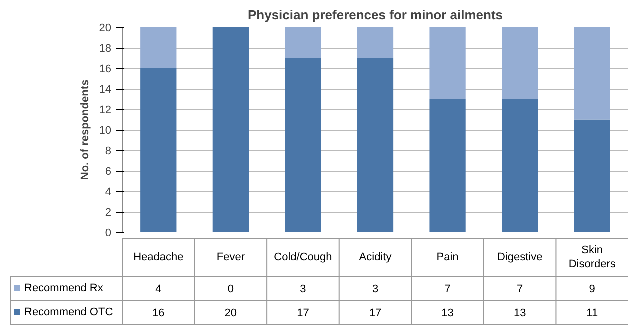 The height and width of the screenshot is (326, 640). I want to click on x-tick-label: Cold/Cough, so click(303, 258).